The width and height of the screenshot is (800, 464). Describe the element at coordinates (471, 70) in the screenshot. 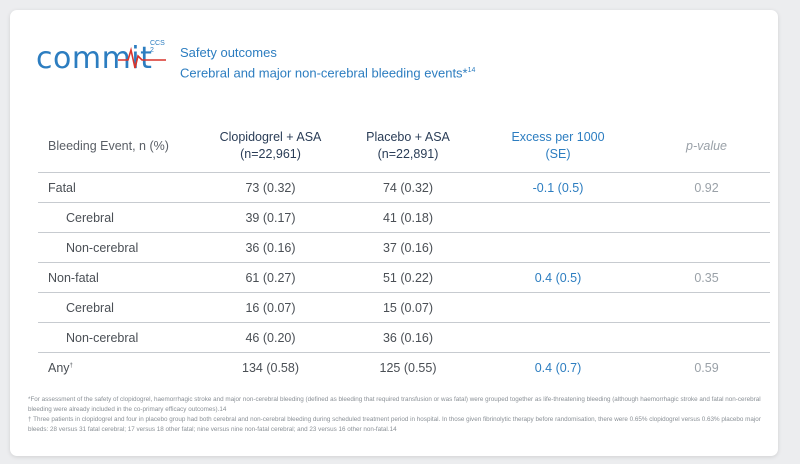

I see `subtitle-reference: 14` at that location.